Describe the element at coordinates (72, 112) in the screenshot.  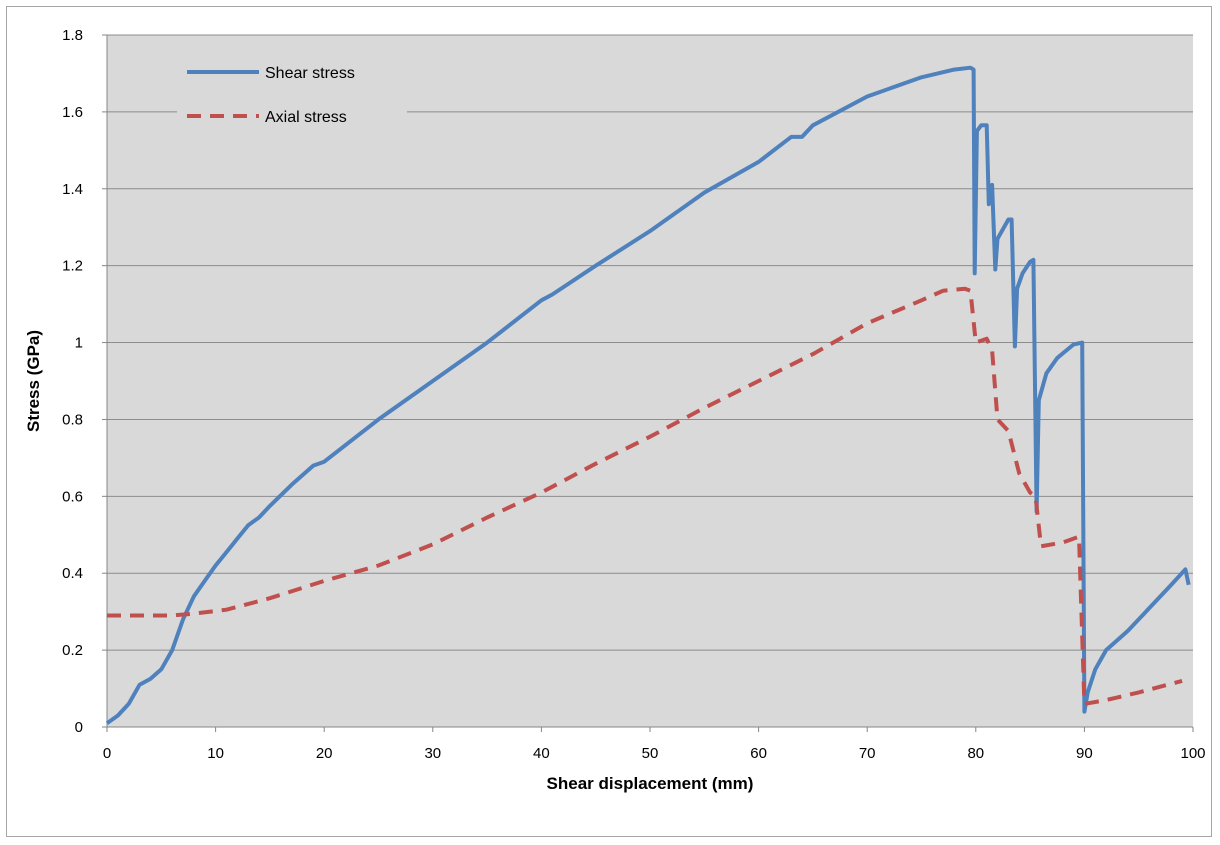
I see `y-tick-label: 1.6` at that location.